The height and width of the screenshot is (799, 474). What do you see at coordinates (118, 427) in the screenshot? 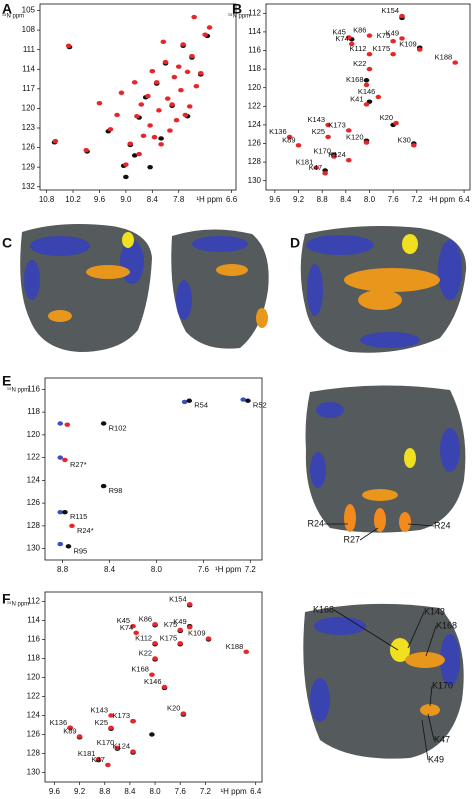
I see `peak-label: R102` at bounding box center [118, 427].